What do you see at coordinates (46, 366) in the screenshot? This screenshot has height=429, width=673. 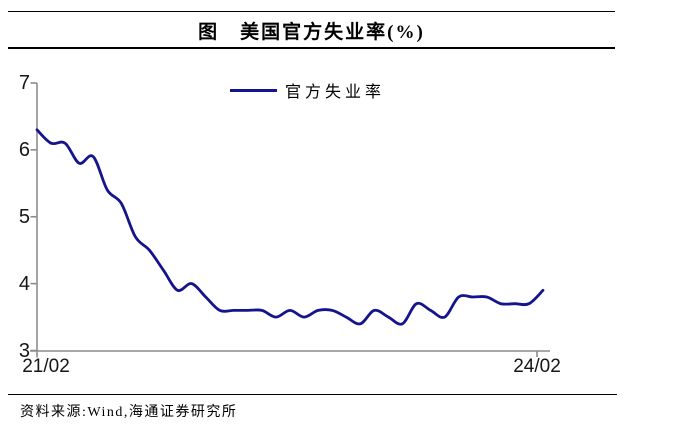 I see `x-axis-label-start: 21/02` at bounding box center [46, 366].